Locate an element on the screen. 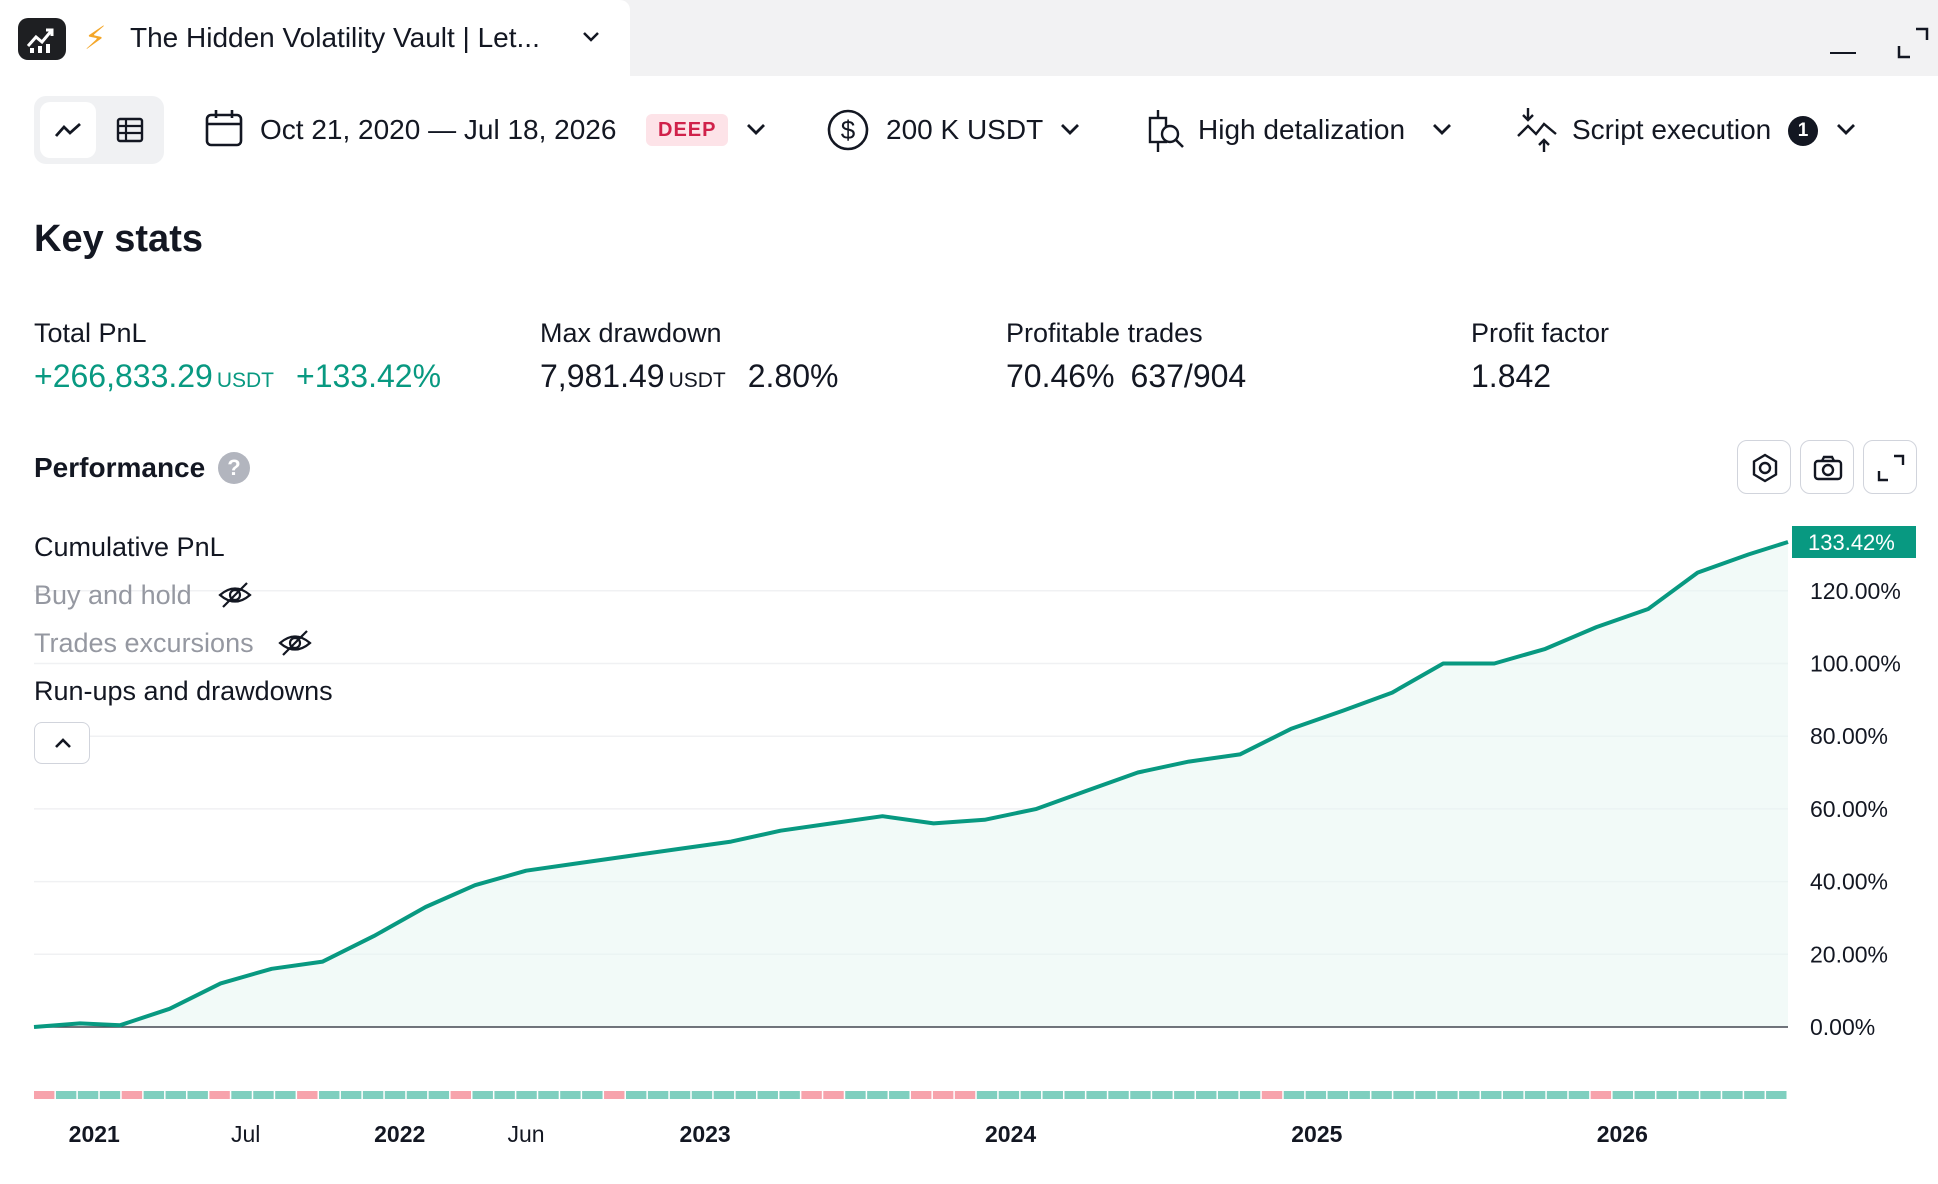  collapse-legend-button is located at coordinates (62, 743).